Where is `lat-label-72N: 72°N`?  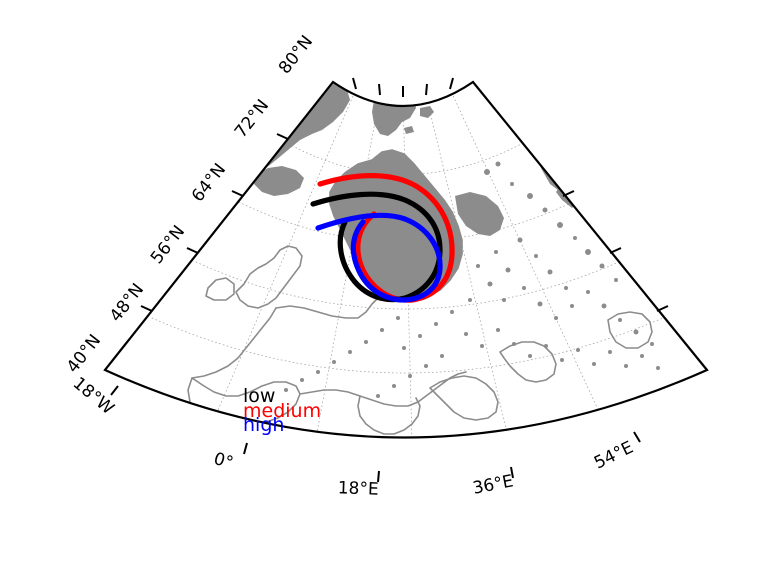 lat-label-72N: 72°N is located at coordinates (252, 119).